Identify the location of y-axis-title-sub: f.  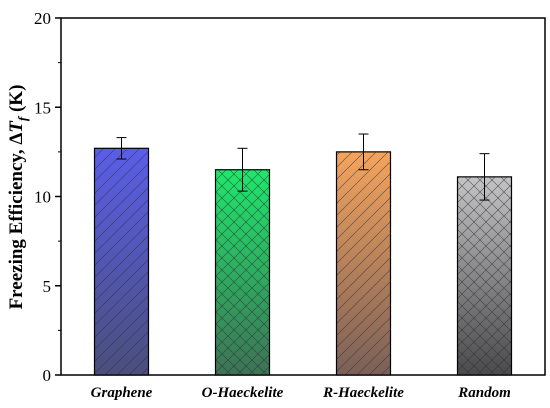
(22, 118).